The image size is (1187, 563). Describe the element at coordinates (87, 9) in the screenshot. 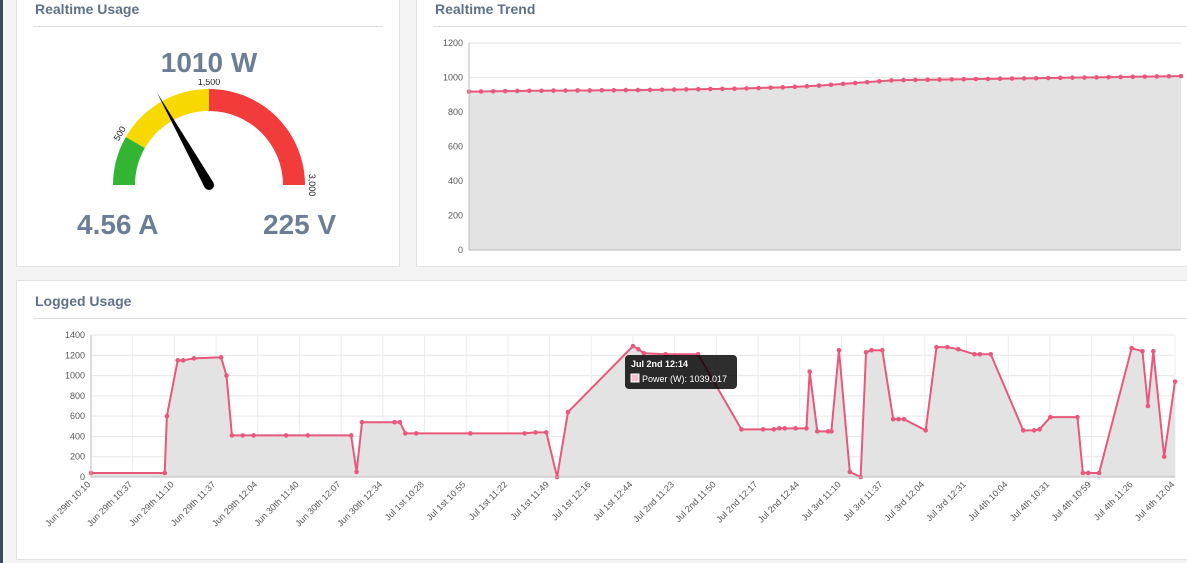

I see `panel-title: Realtime Usage` at that location.